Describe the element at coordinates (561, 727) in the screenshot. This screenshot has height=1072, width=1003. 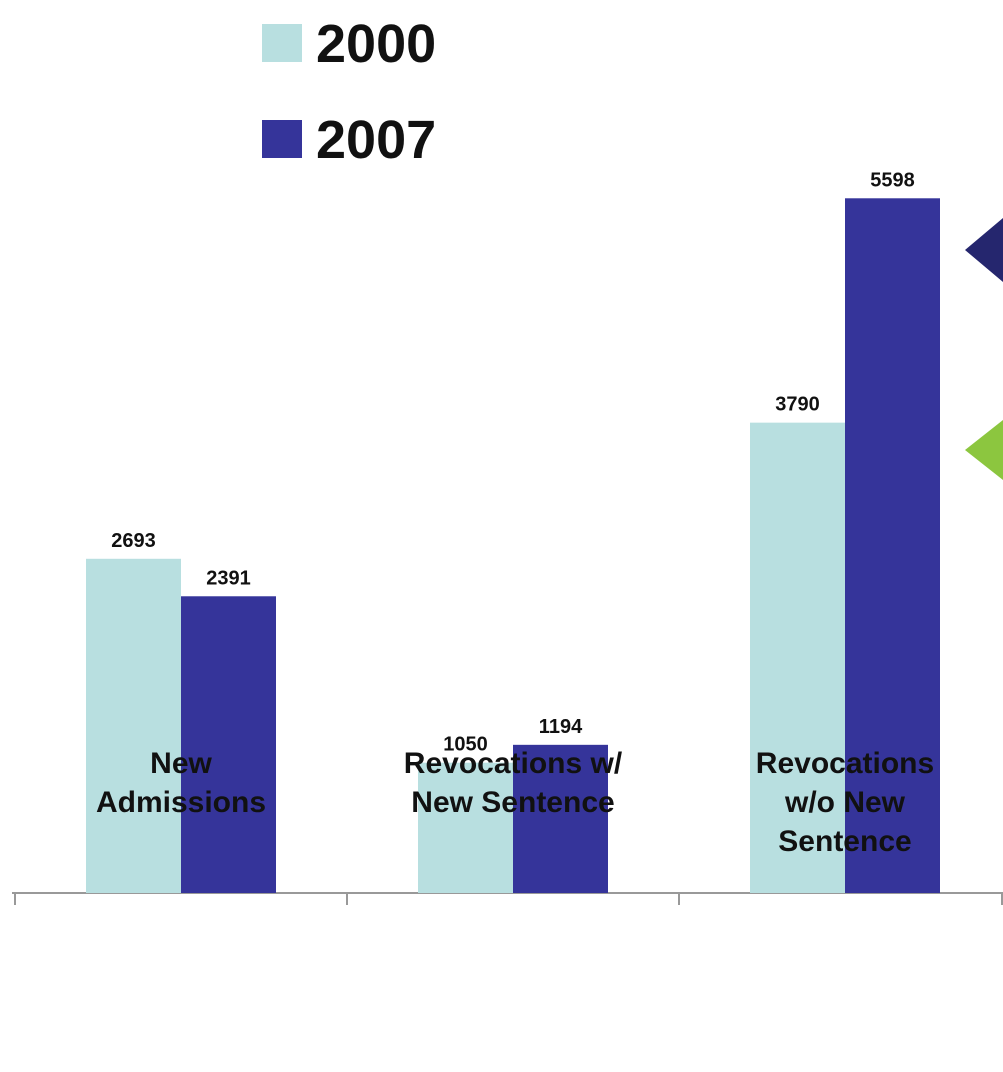
I see `value-label: 1194` at that location.